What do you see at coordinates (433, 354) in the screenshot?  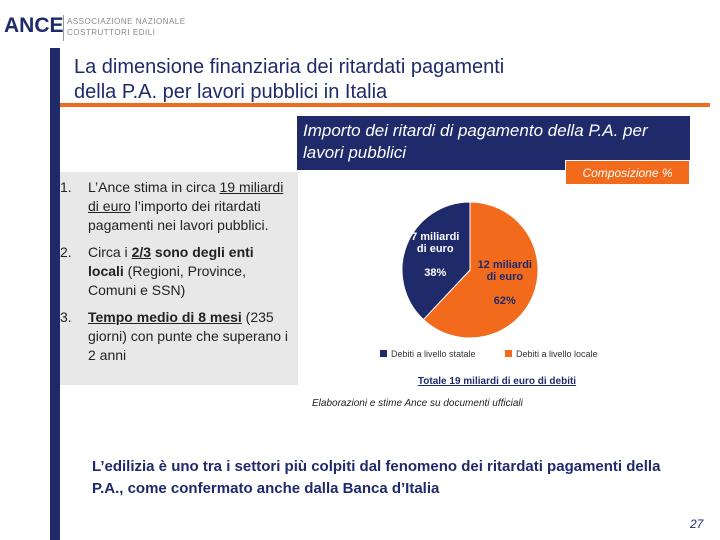 I see `legend-label: Debiti a livello statale` at bounding box center [433, 354].